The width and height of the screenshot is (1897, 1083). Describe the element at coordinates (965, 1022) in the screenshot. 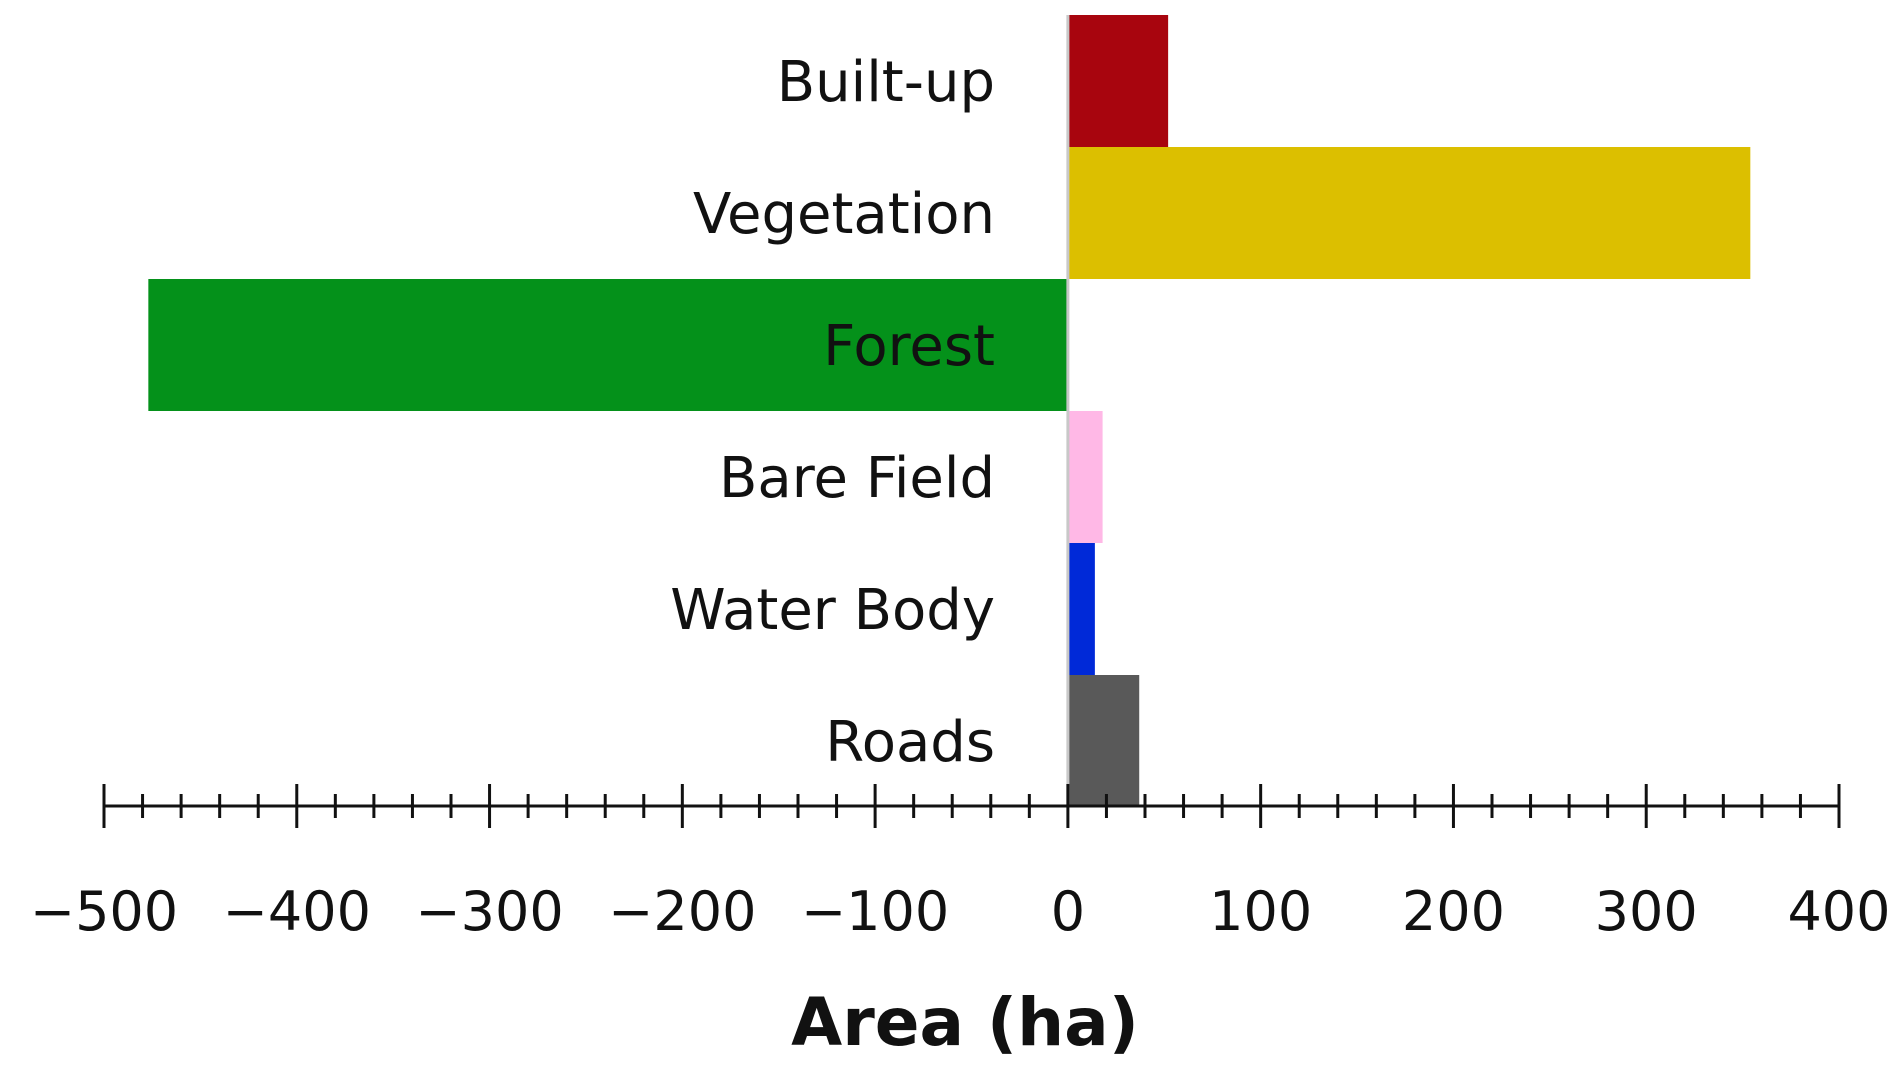

I see `x-axis-title: Area (ha)` at that location.